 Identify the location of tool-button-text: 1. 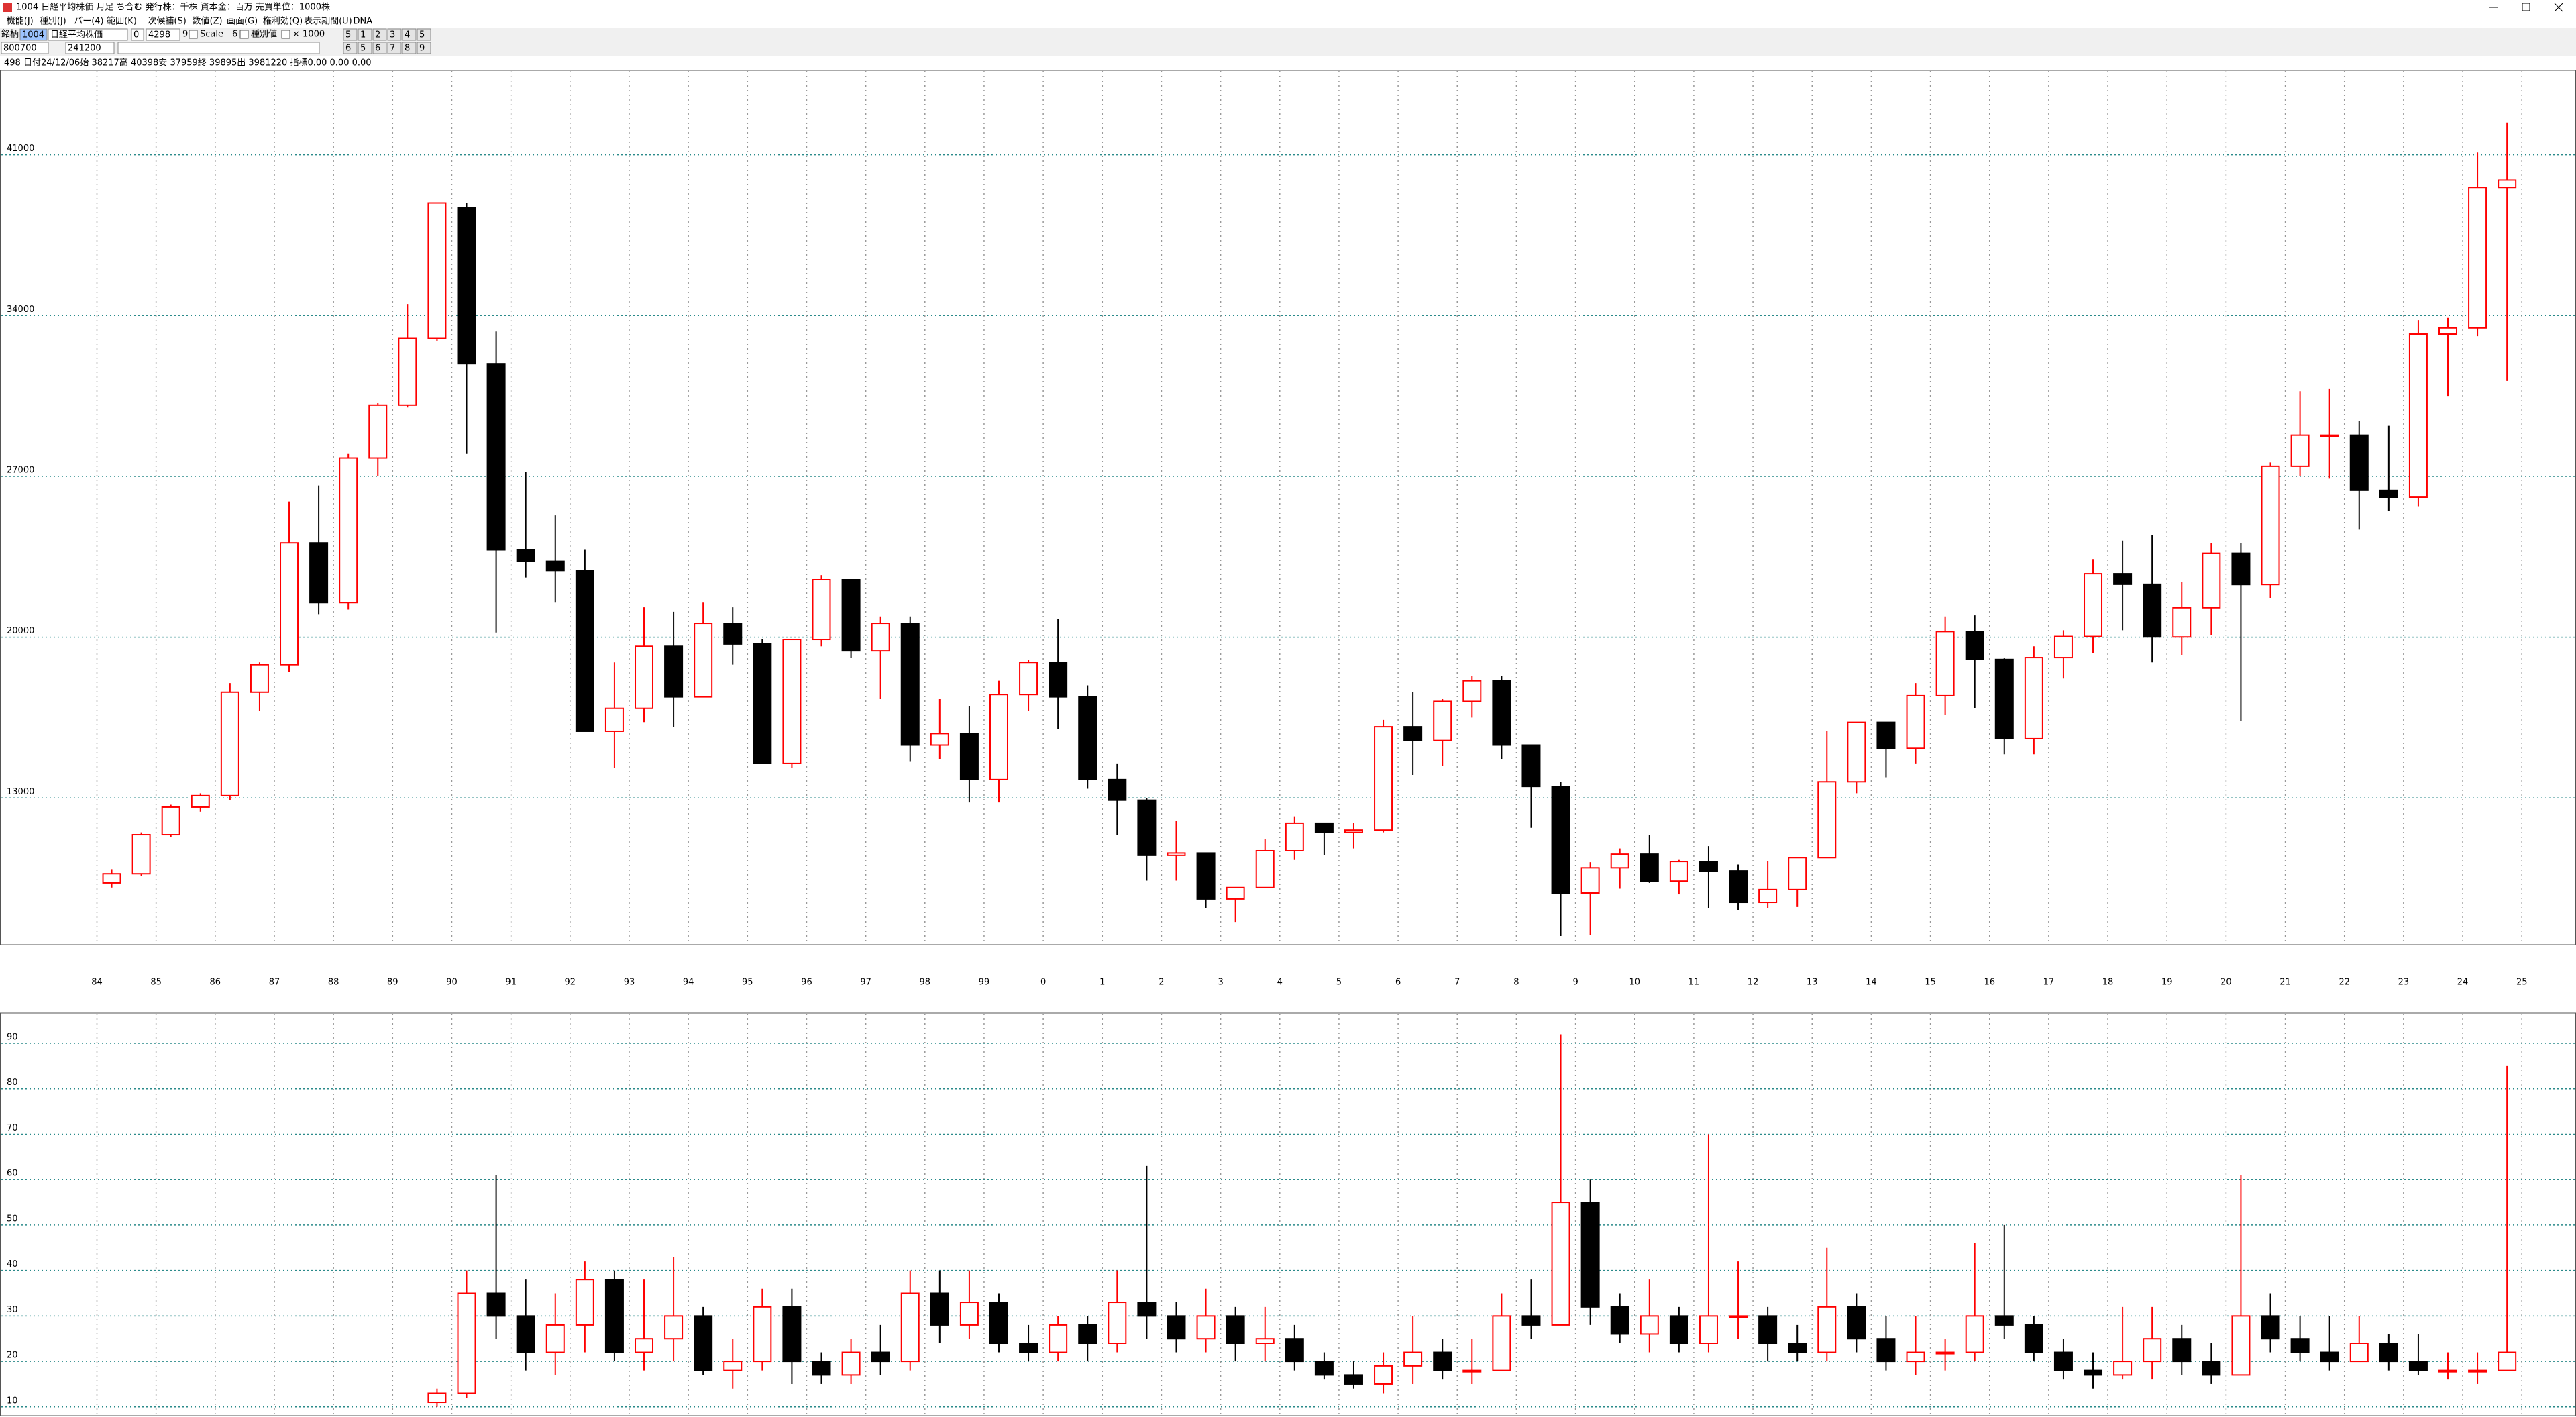
(363, 35).